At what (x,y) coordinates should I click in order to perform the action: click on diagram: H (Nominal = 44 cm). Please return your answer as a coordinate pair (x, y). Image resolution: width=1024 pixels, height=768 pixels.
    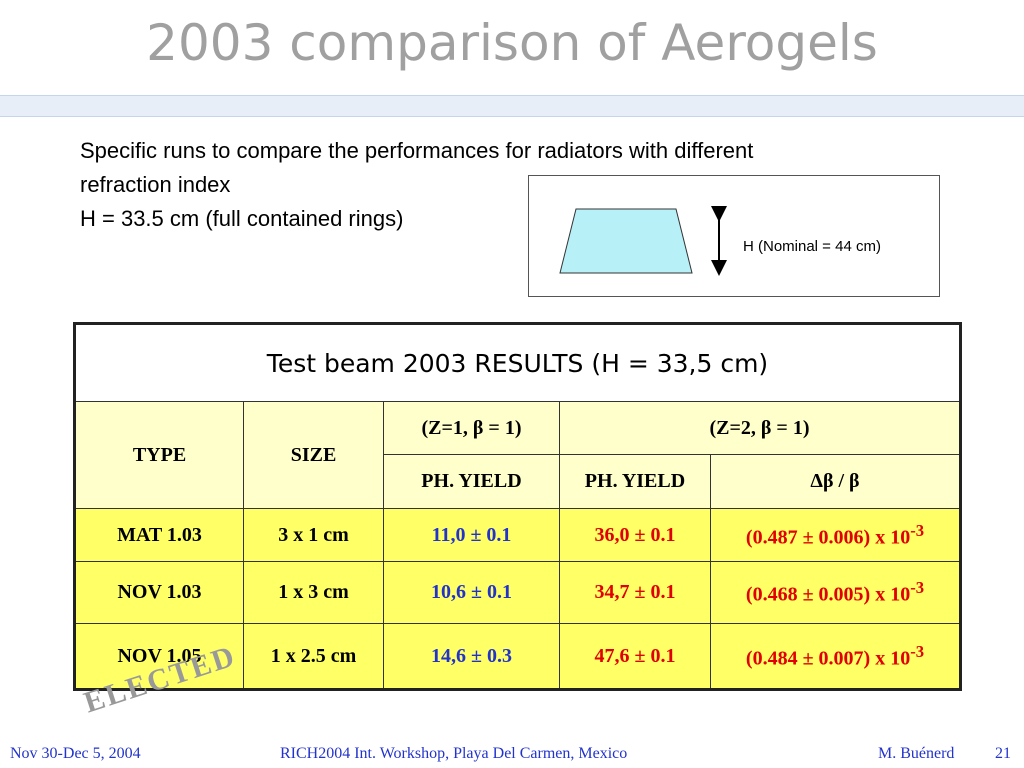
    Looking at the image, I should click on (734, 236).